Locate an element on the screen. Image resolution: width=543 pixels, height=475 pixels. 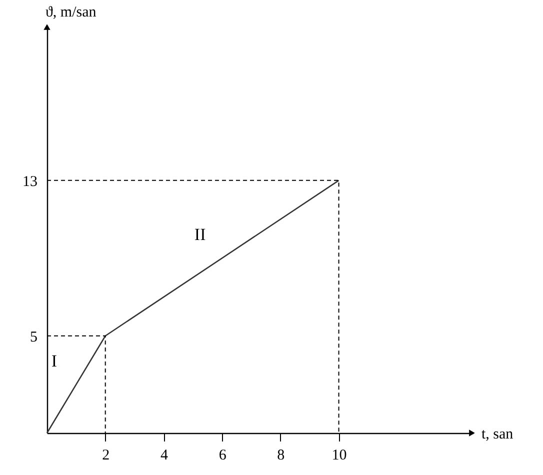
y-tick-label: 13 is located at coordinates (30, 182).